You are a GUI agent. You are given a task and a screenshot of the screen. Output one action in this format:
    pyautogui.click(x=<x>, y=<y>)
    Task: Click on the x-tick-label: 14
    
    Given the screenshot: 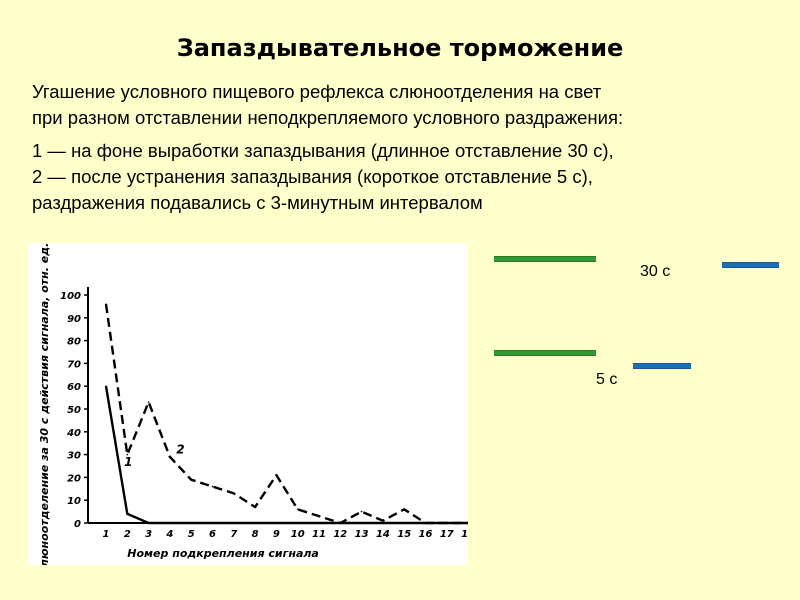 What is the action you would take?
    pyautogui.click(x=383, y=534)
    